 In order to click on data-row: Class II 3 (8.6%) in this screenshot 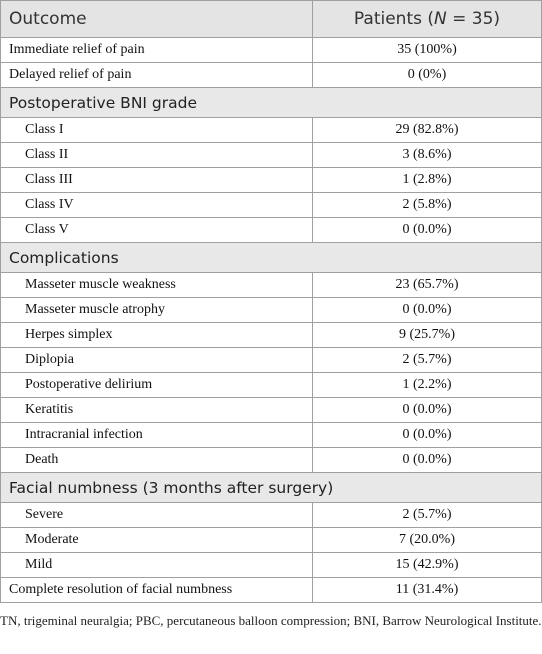, I will do `click(271, 155)`.